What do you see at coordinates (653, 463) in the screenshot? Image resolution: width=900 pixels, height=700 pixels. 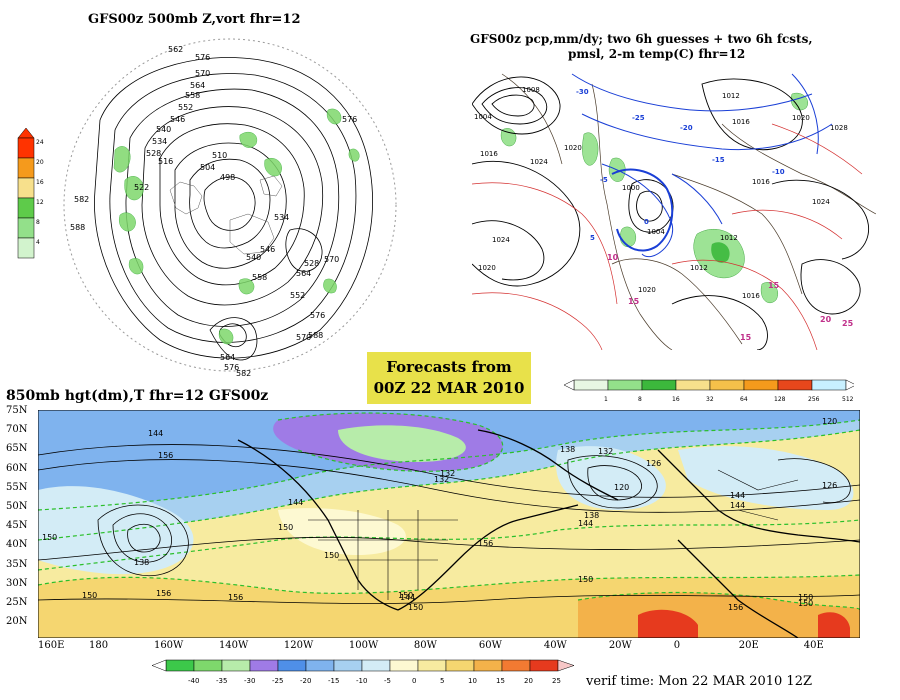 I see `svg-text: 126` at bounding box center [653, 463].